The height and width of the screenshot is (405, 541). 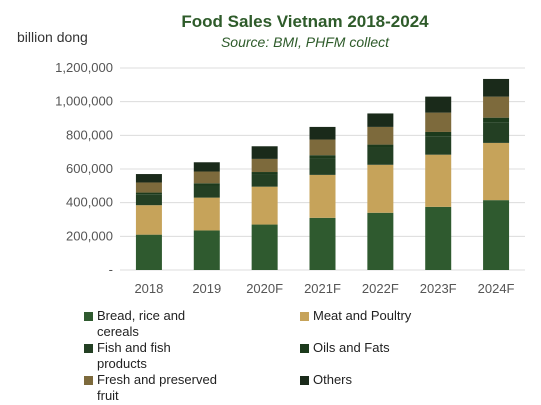 What do you see at coordinates (305, 21) in the screenshot?
I see `chart-title: Food Sales Vietnam 2018-2024` at bounding box center [305, 21].